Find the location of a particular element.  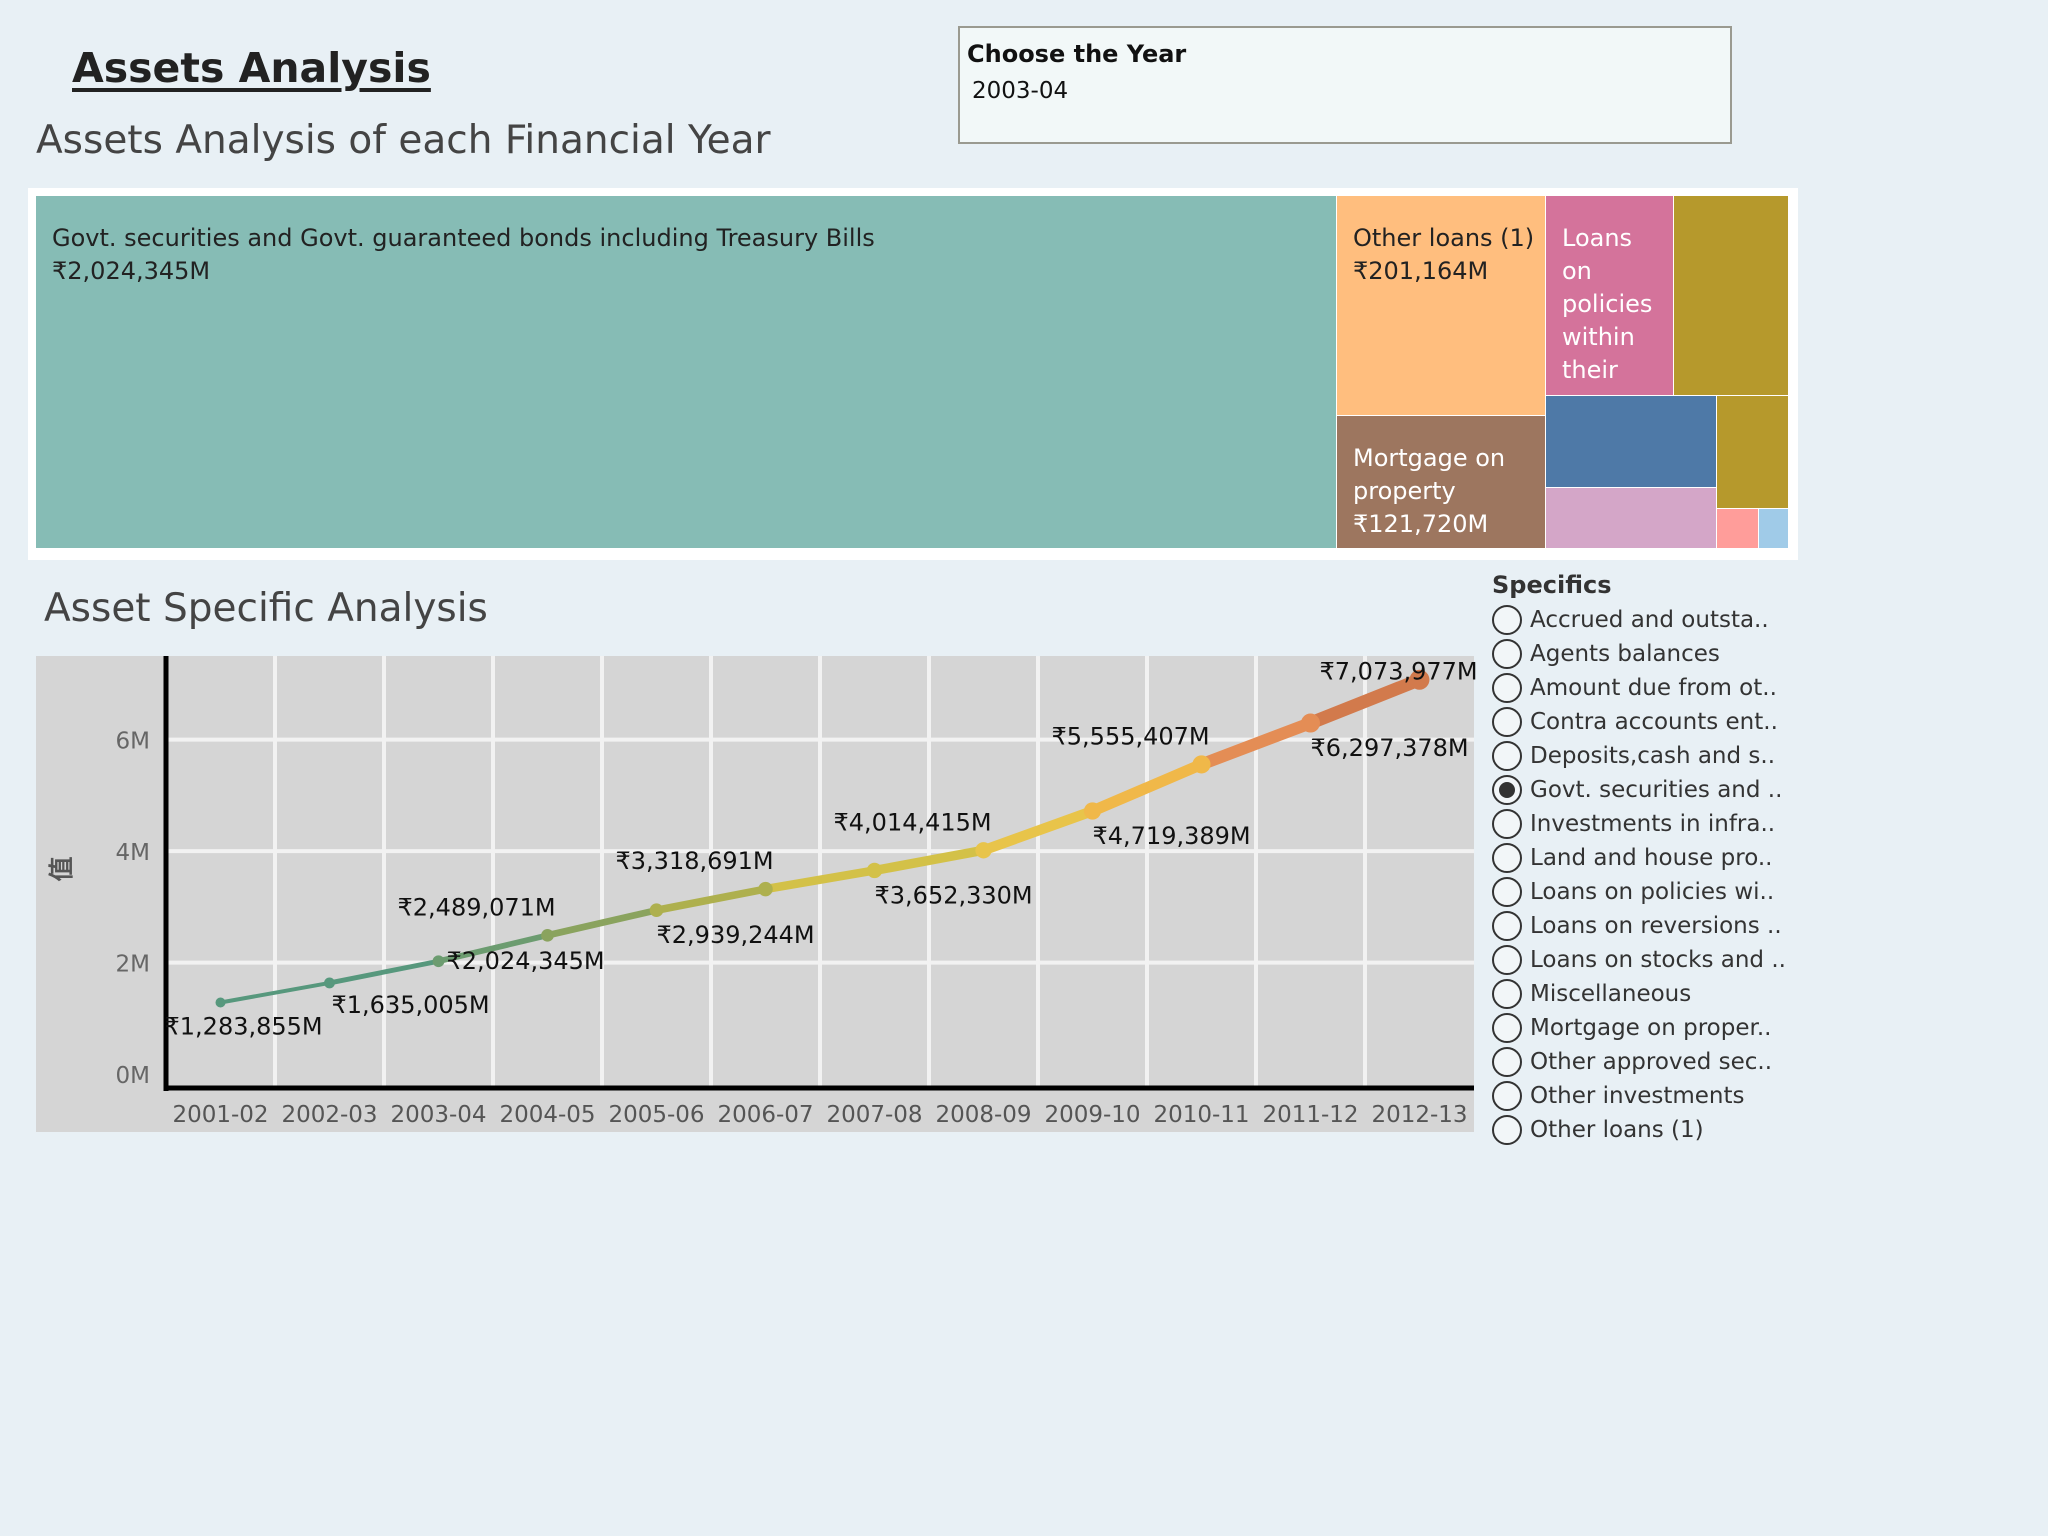

x-tick-label: 2004-05 is located at coordinates (547, 1115).